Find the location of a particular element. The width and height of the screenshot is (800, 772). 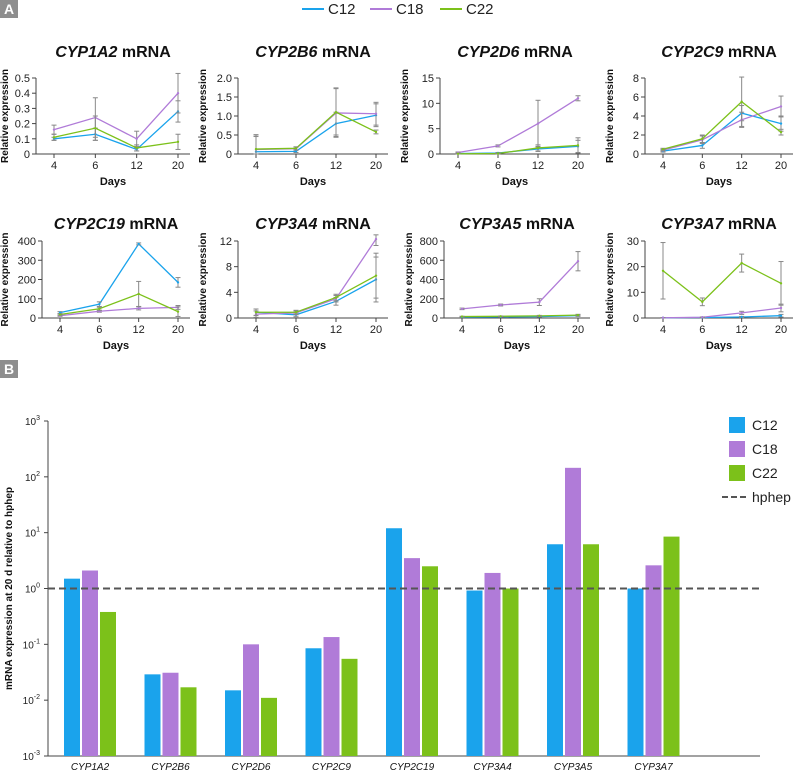

y-tick-label: 10 is located at coordinates (428, 104).